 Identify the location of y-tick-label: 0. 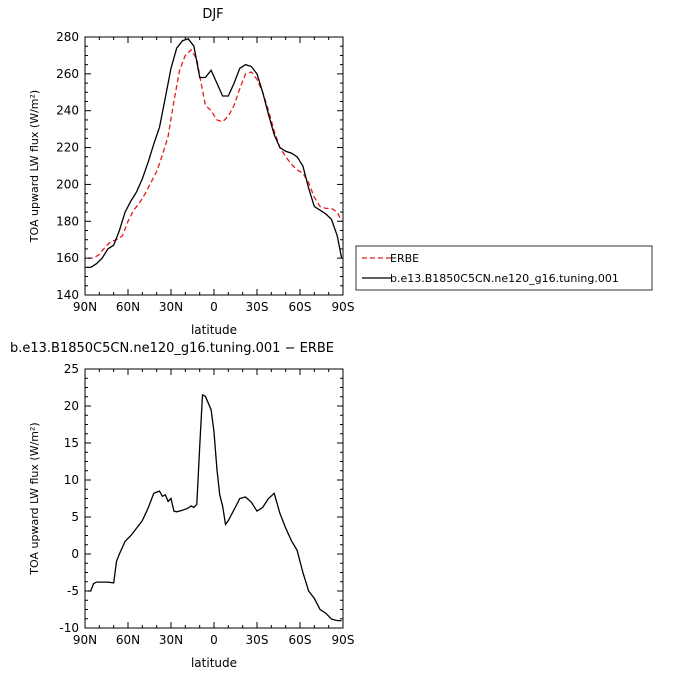
(75, 554).